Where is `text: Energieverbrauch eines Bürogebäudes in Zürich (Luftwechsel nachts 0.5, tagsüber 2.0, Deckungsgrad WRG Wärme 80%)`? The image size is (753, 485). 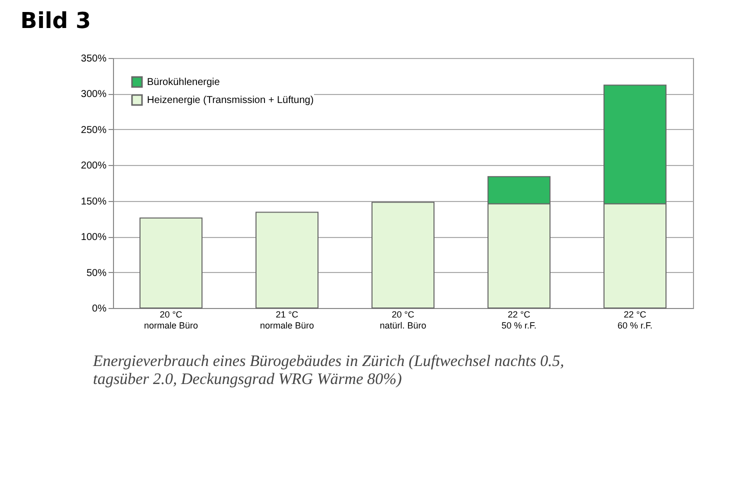
text: Energieverbrauch eines Bürogebäudes in Zürich (Luftwechsel nachts 0.5, tagsüber 2.0, Deckungsgrad WRG Wärme 80%) is located at coordinates (328, 370).